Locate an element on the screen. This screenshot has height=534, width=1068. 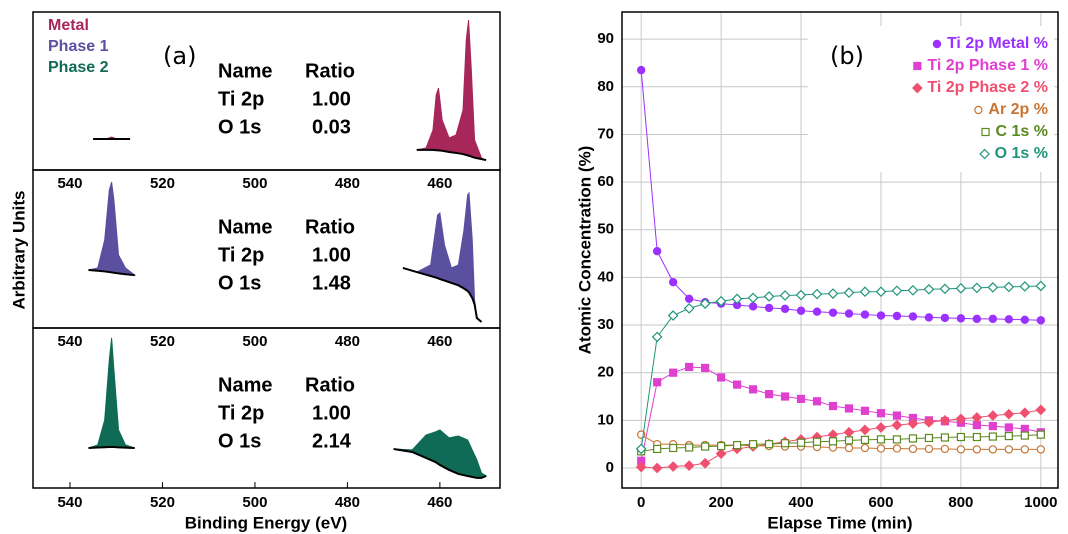
legend-entry: Phase 2 is located at coordinates (78, 67).